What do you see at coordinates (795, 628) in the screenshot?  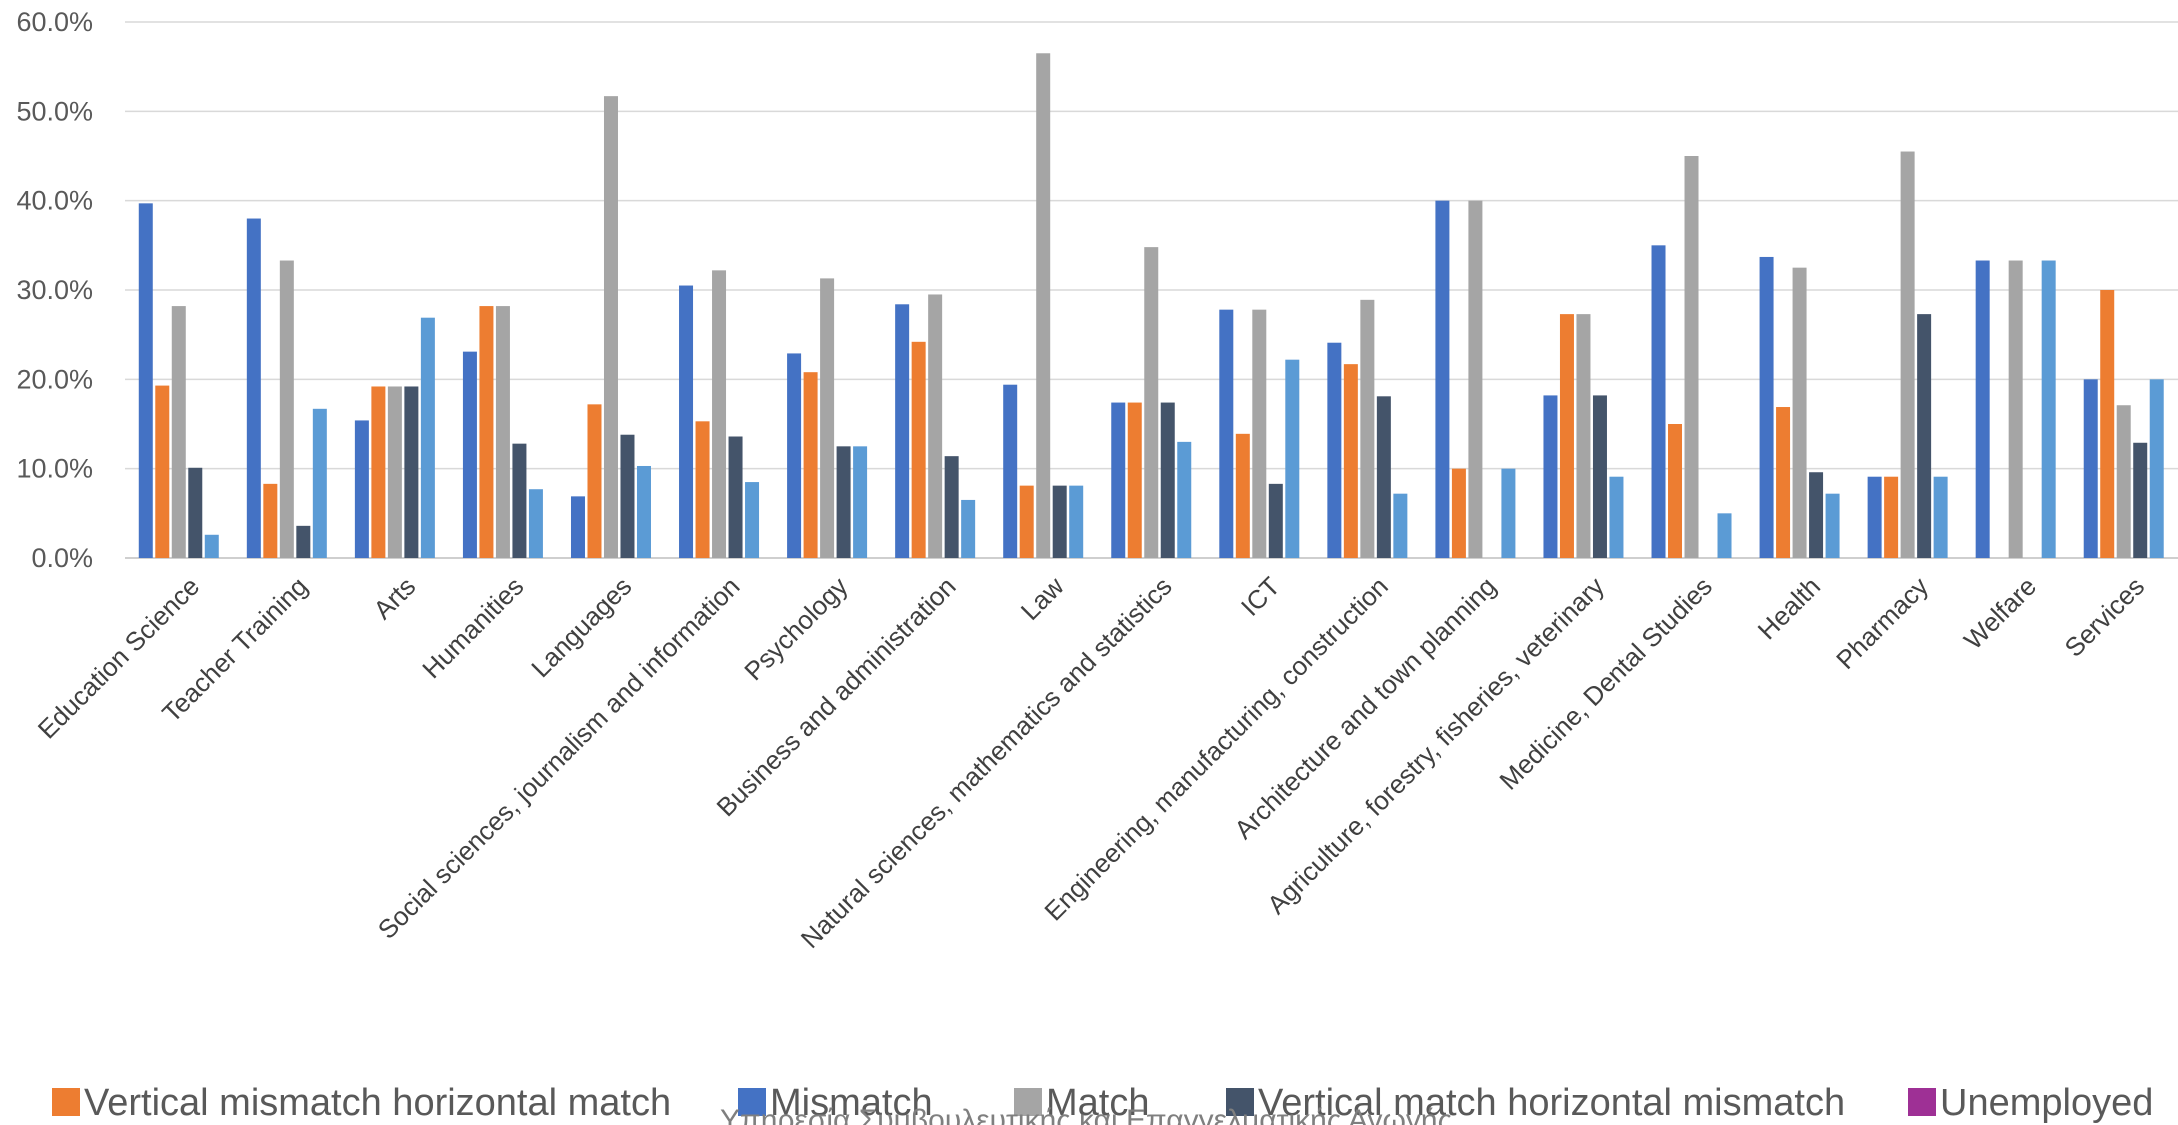 I see `x-tick-label: Psychology` at bounding box center [795, 628].